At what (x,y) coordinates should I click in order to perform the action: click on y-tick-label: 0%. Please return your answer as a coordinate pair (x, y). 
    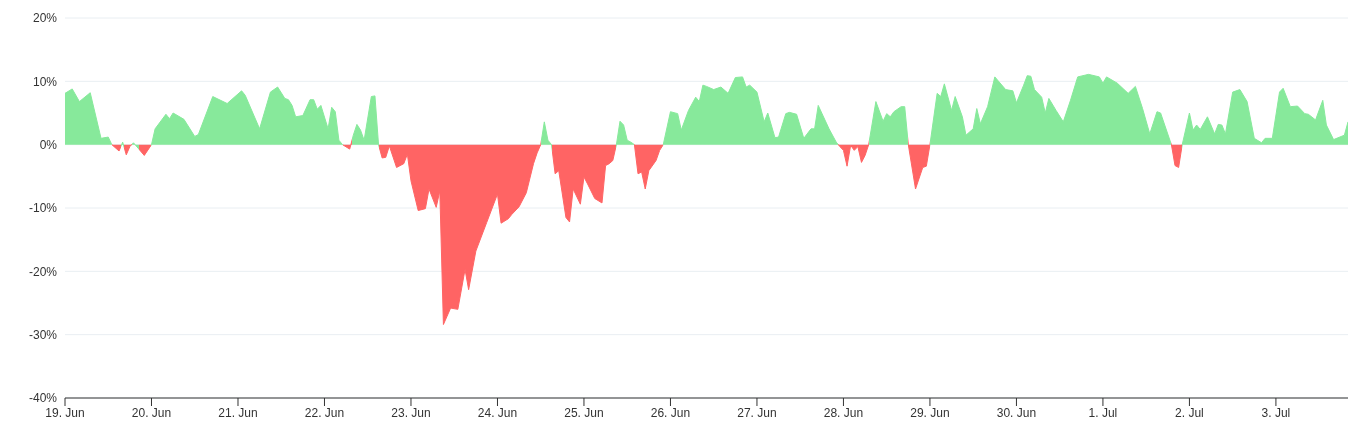
    Looking at the image, I should click on (48, 144).